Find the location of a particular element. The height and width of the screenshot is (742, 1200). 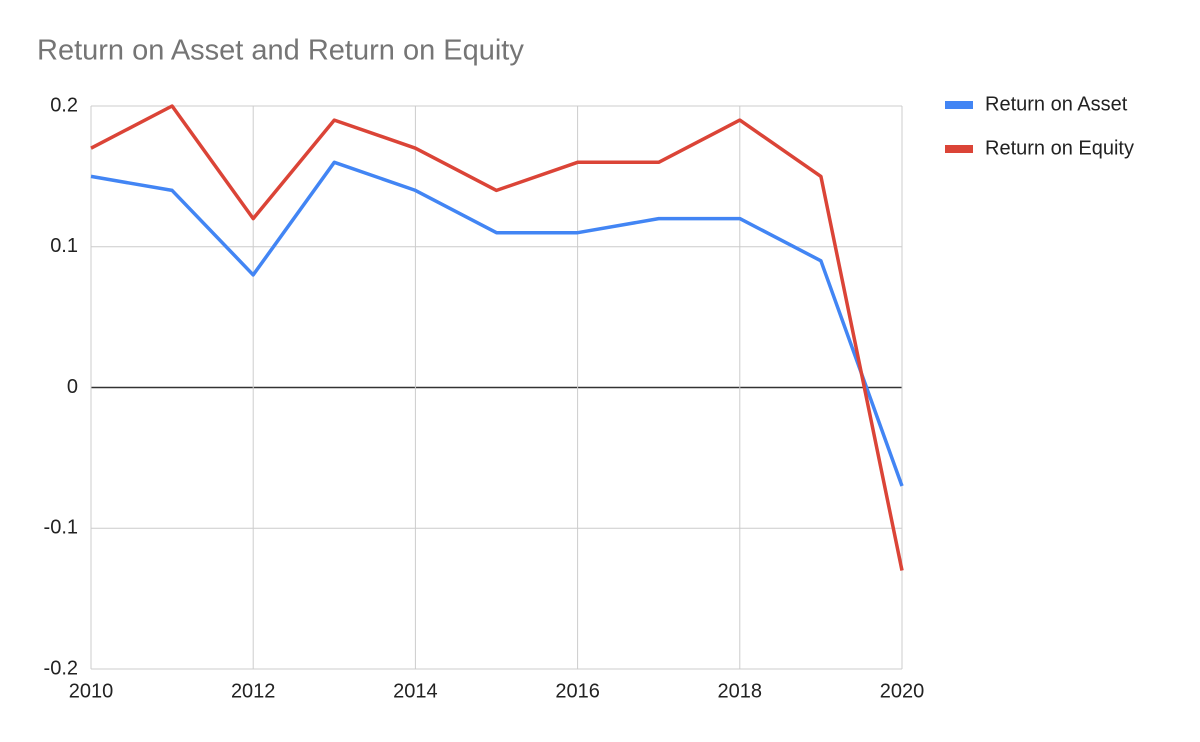

y-tick-label: -0.1 is located at coordinates (61, 528).